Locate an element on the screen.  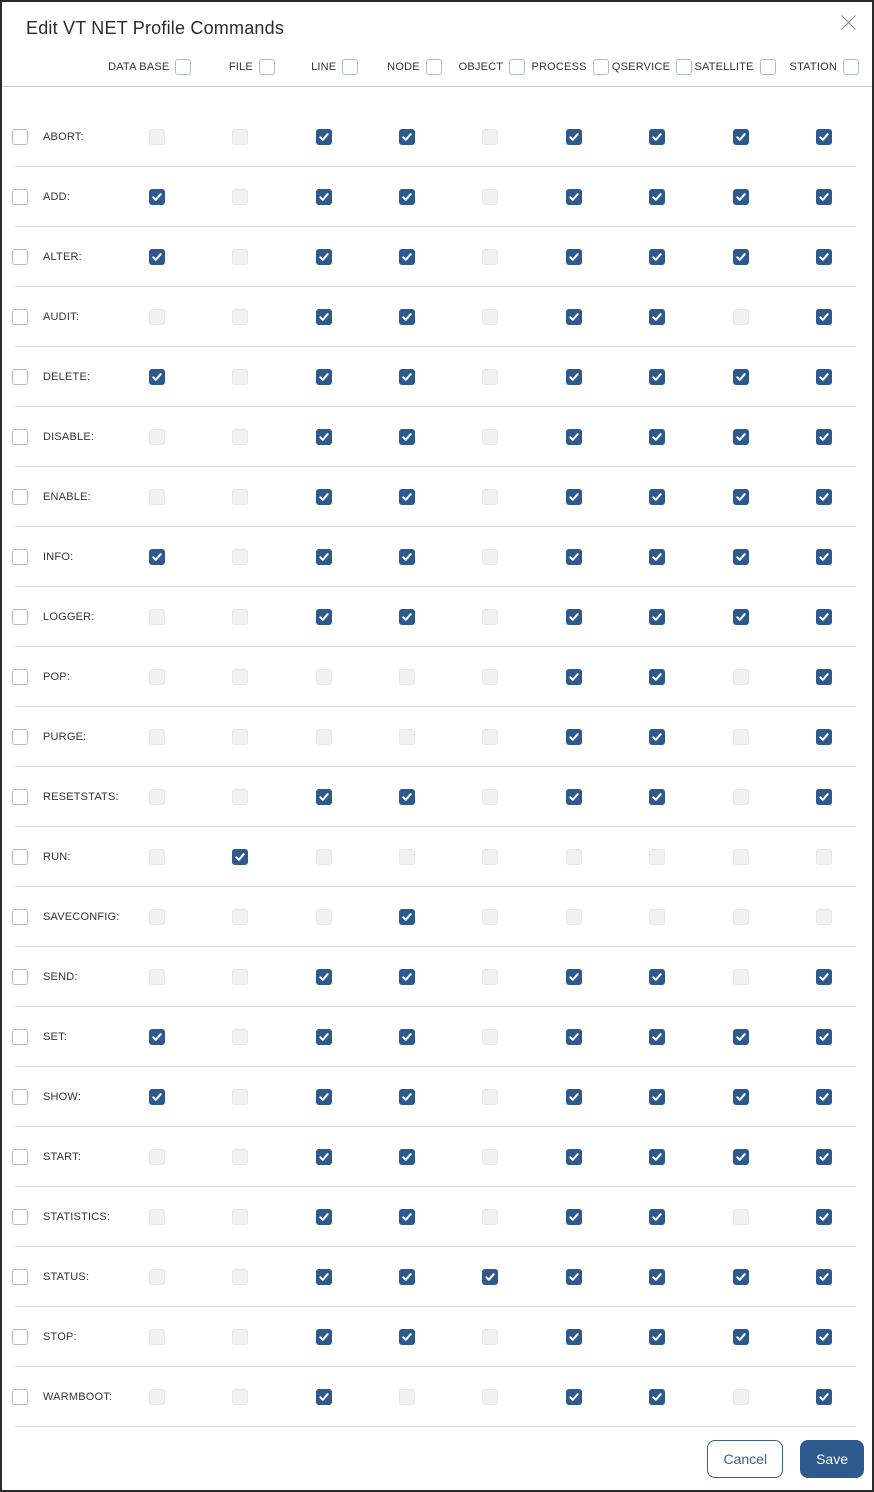
checkbox-start-qservice is located at coordinates (657, 1157).